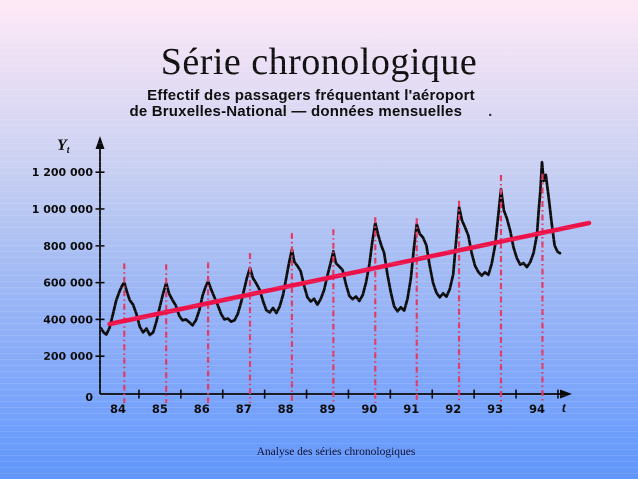 The image size is (638, 479). I want to click on x-axis-arrow-icon, so click(566, 394).